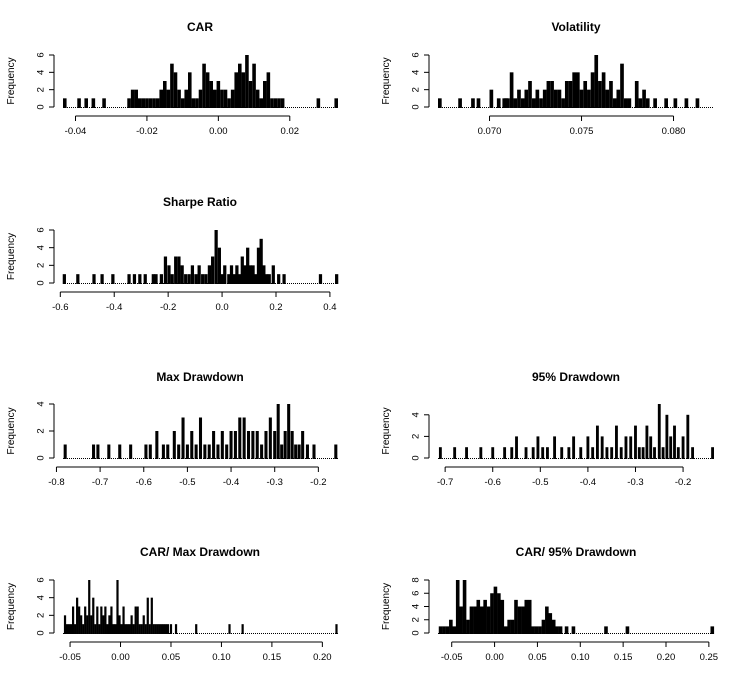 The image size is (752, 700). I want to click on x-tick-label: 0.05, so click(171, 657).